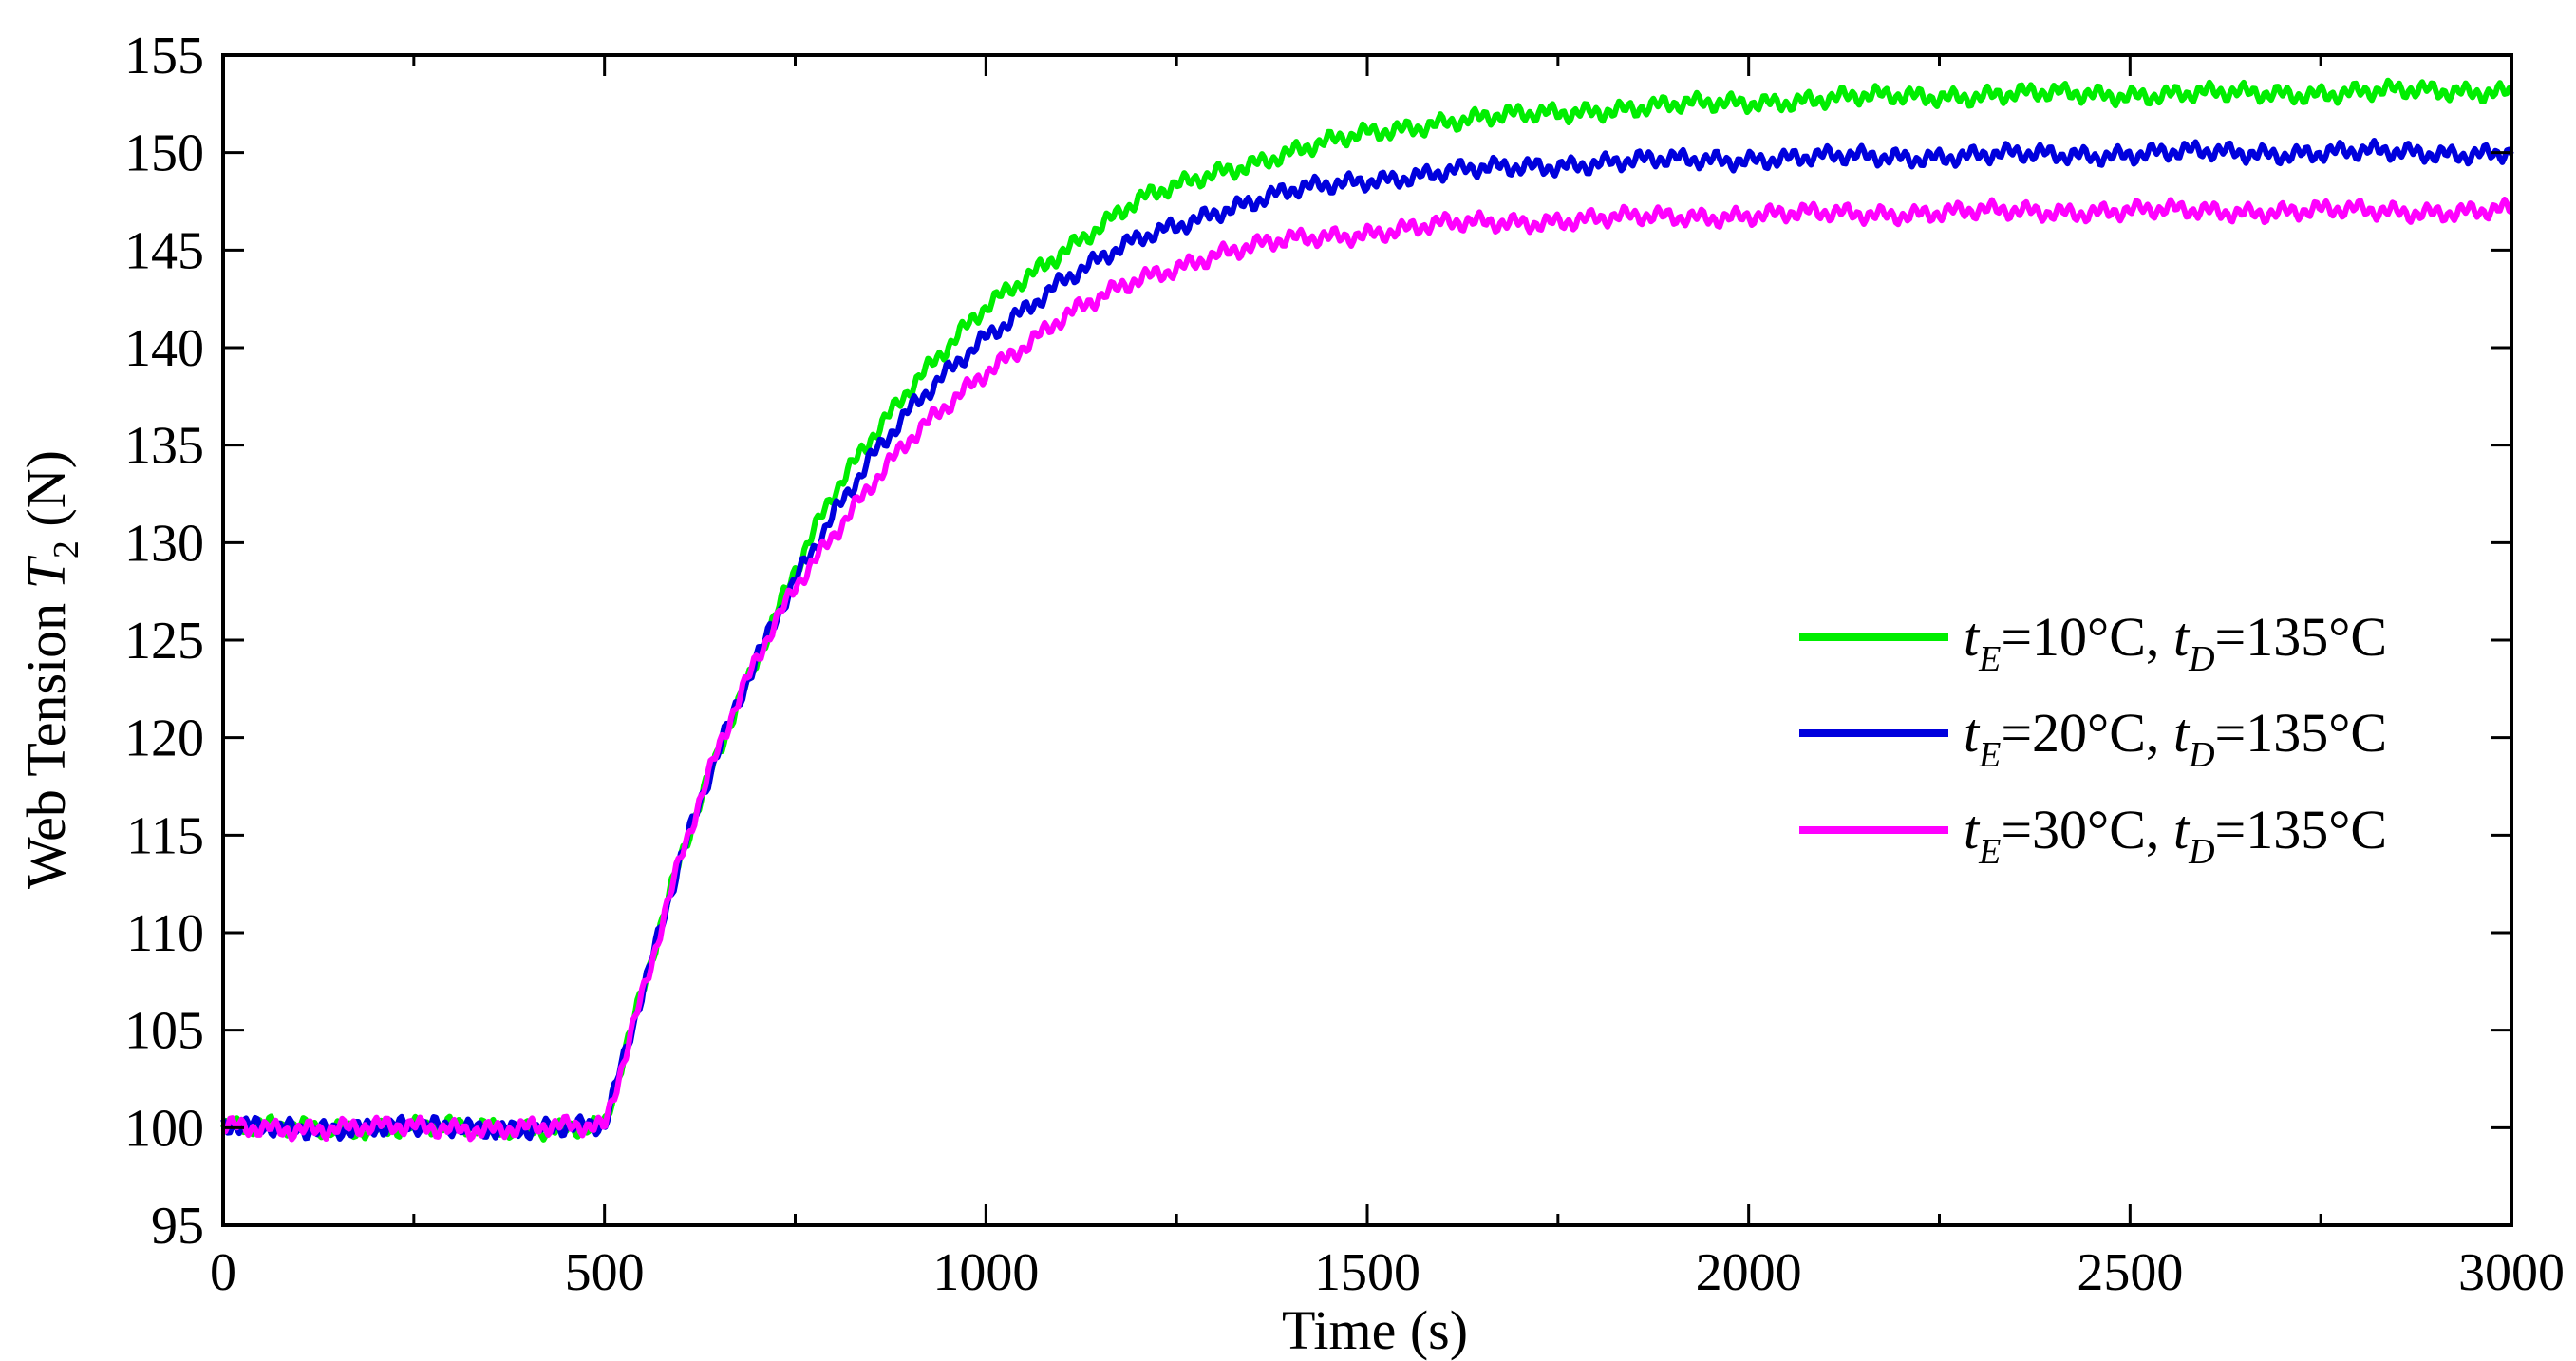  What do you see at coordinates (177, 1226) in the screenshot?
I see `y-tick-label: 95` at bounding box center [177, 1226].